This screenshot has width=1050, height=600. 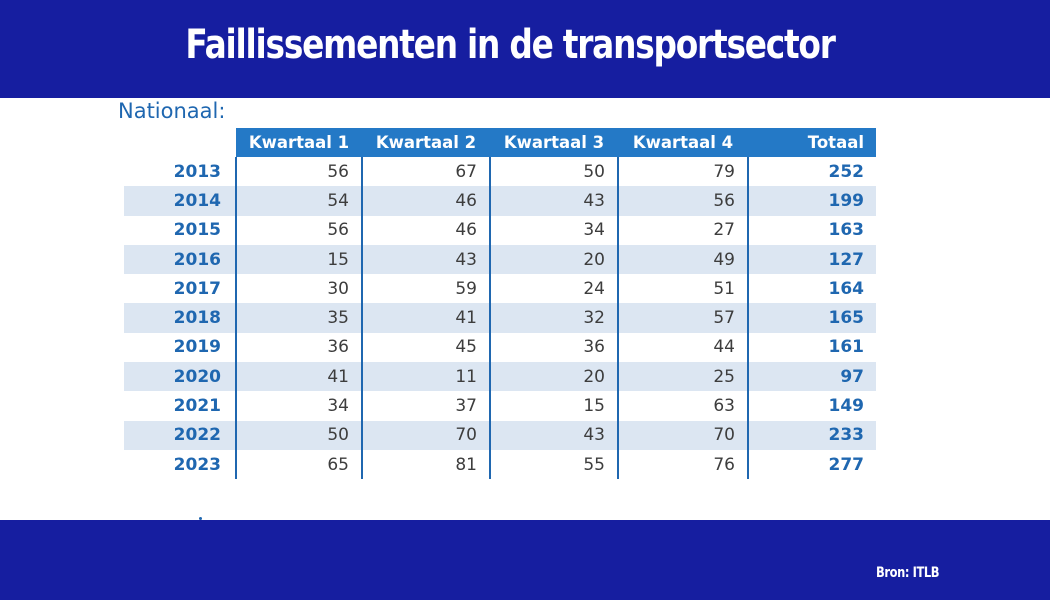 What do you see at coordinates (683, 142) in the screenshot?
I see `column-header-q4: Kwartaal 4` at bounding box center [683, 142].